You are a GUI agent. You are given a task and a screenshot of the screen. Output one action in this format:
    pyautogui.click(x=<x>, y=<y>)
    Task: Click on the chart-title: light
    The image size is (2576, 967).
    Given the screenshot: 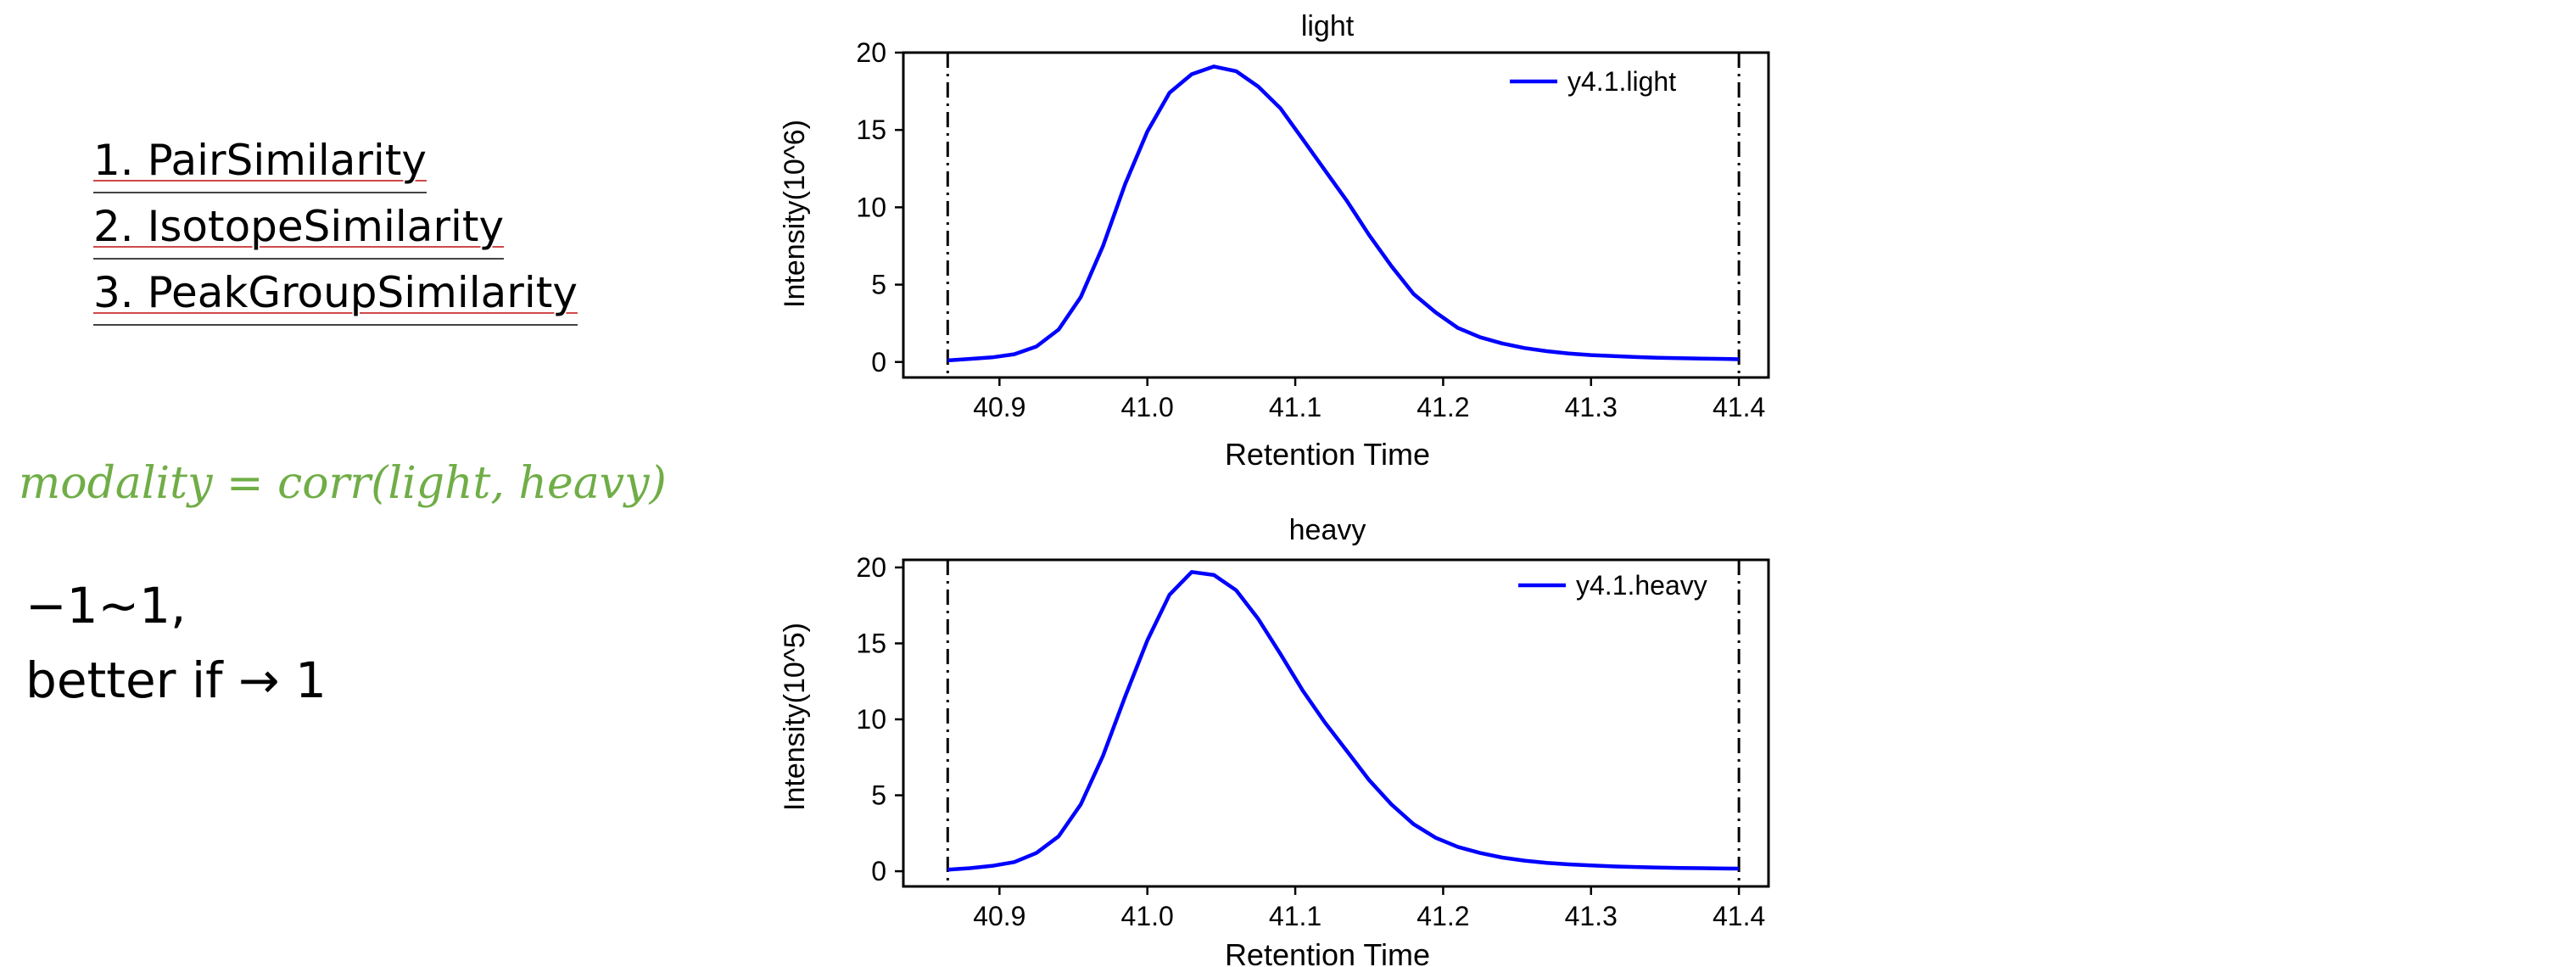 What is the action you would take?
    pyautogui.click(x=1328, y=26)
    